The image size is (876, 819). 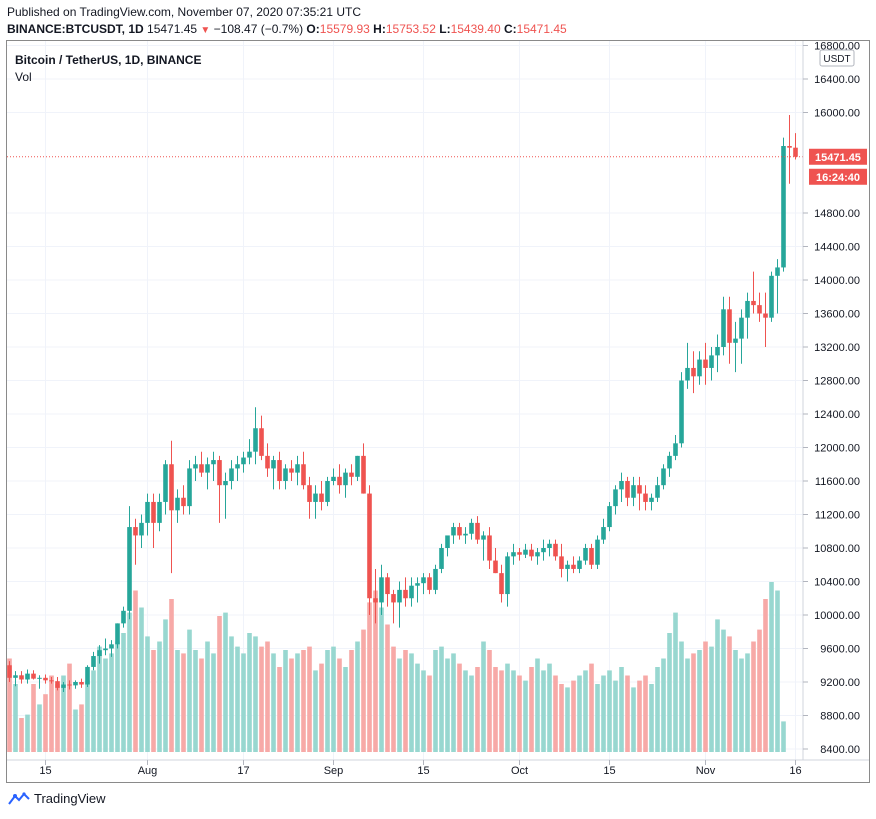 I want to click on unit-badge: USDT, so click(x=837, y=58).